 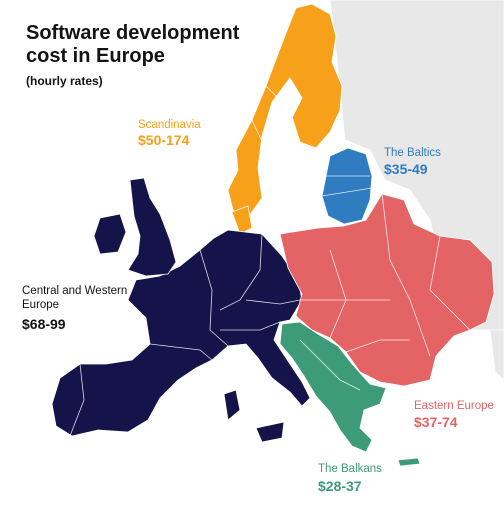 What do you see at coordinates (64, 81) in the screenshot?
I see `page-subtitle: (hourly rates)` at bounding box center [64, 81].